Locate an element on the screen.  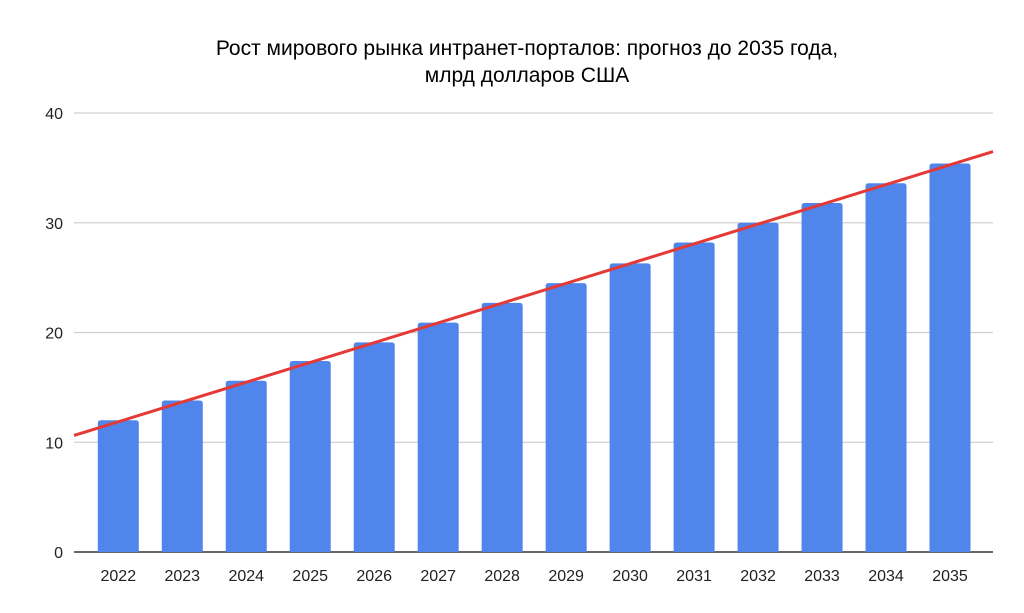
bar-2030 is located at coordinates (630, 407).